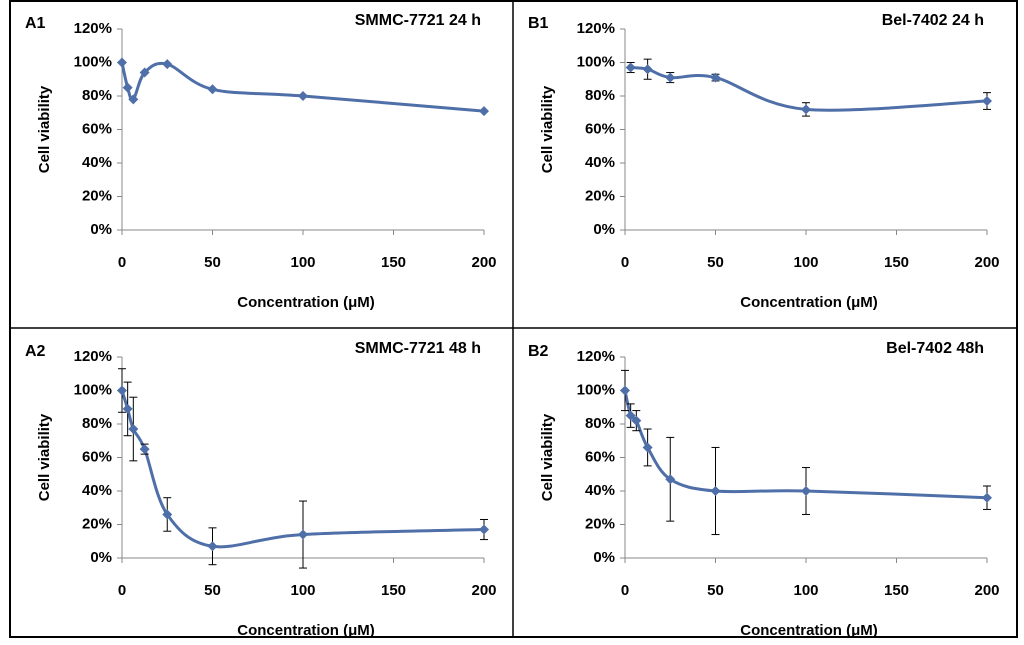 The width and height of the screenshot is (1024, 645). What do you see at coordinates (418, 20) in the screenshot?
I see `chart-title: SMMC-7721 24 h` at bounding box center [418, 20].